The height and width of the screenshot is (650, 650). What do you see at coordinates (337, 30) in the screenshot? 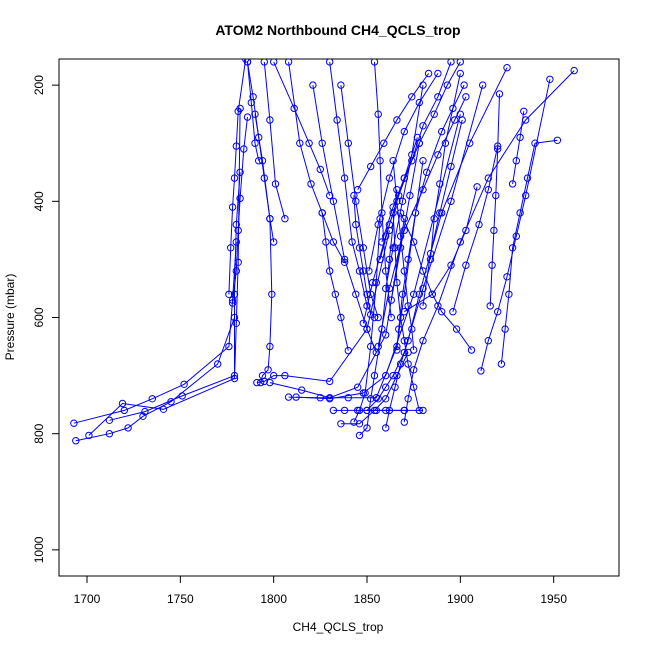
I see `chart-title: ATOM2 Northbound CH4_QCLS_trop` at bounding box center [337, 30].